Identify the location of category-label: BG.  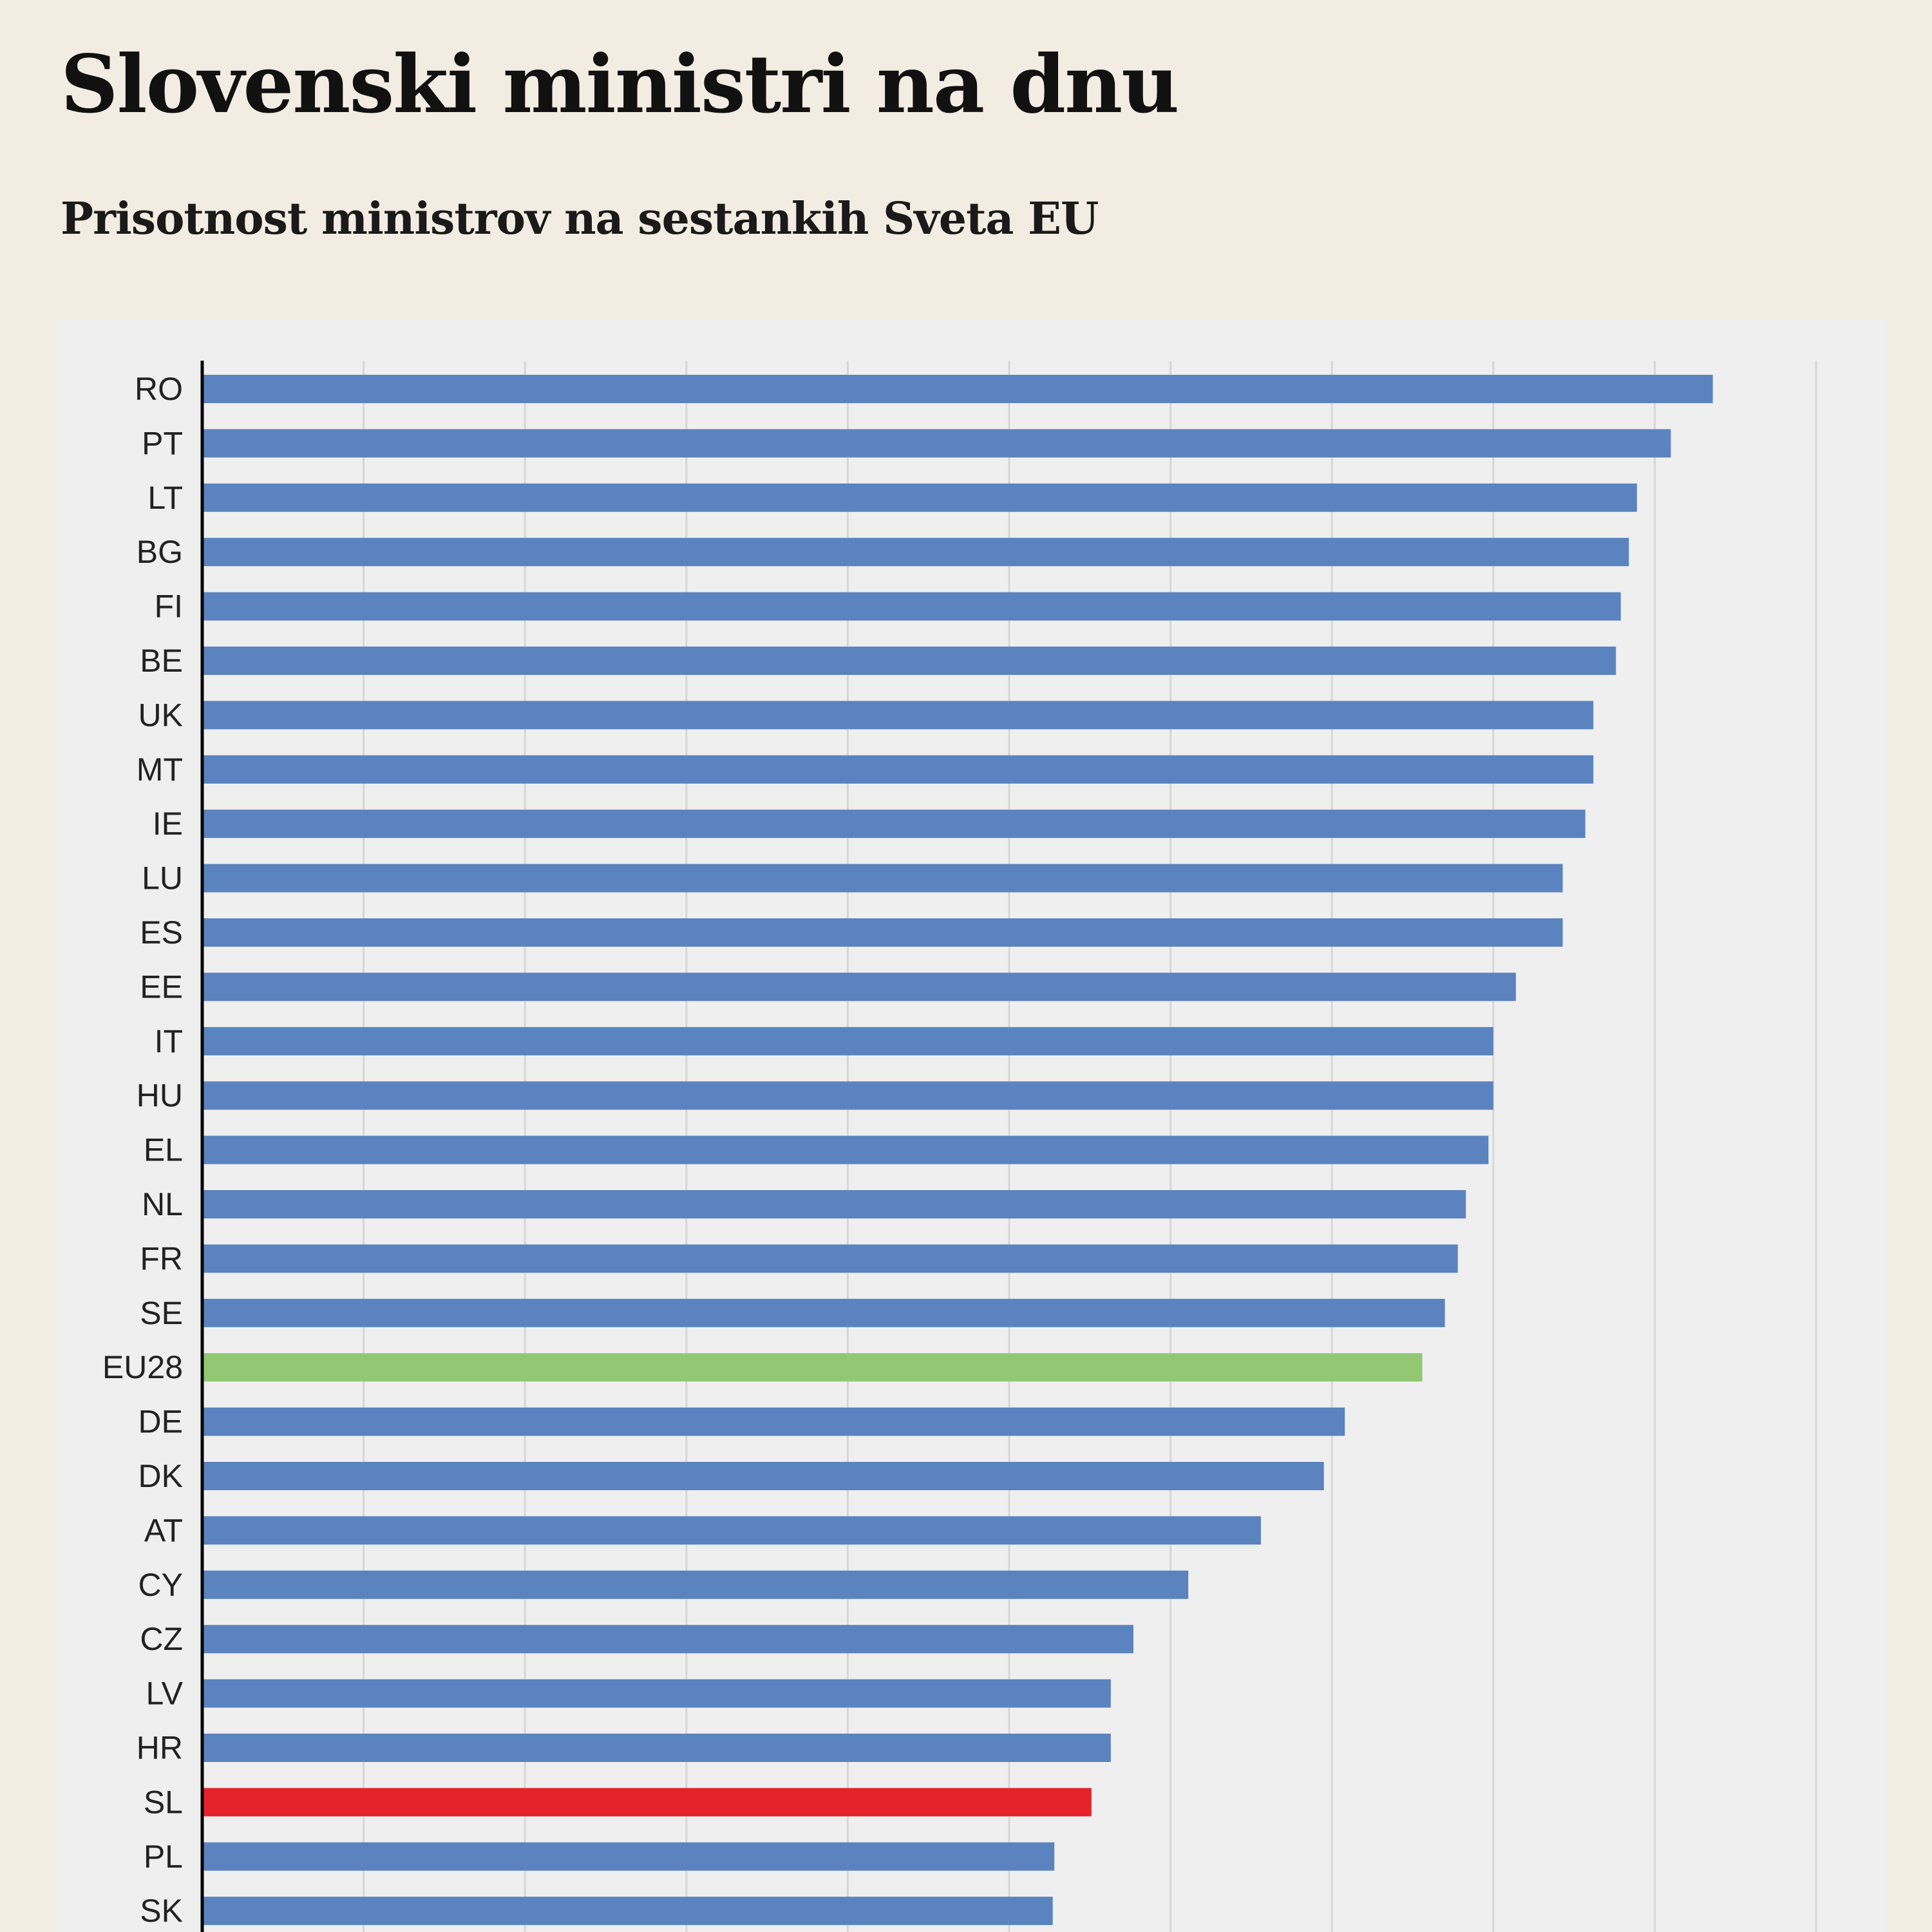
(160, 552).